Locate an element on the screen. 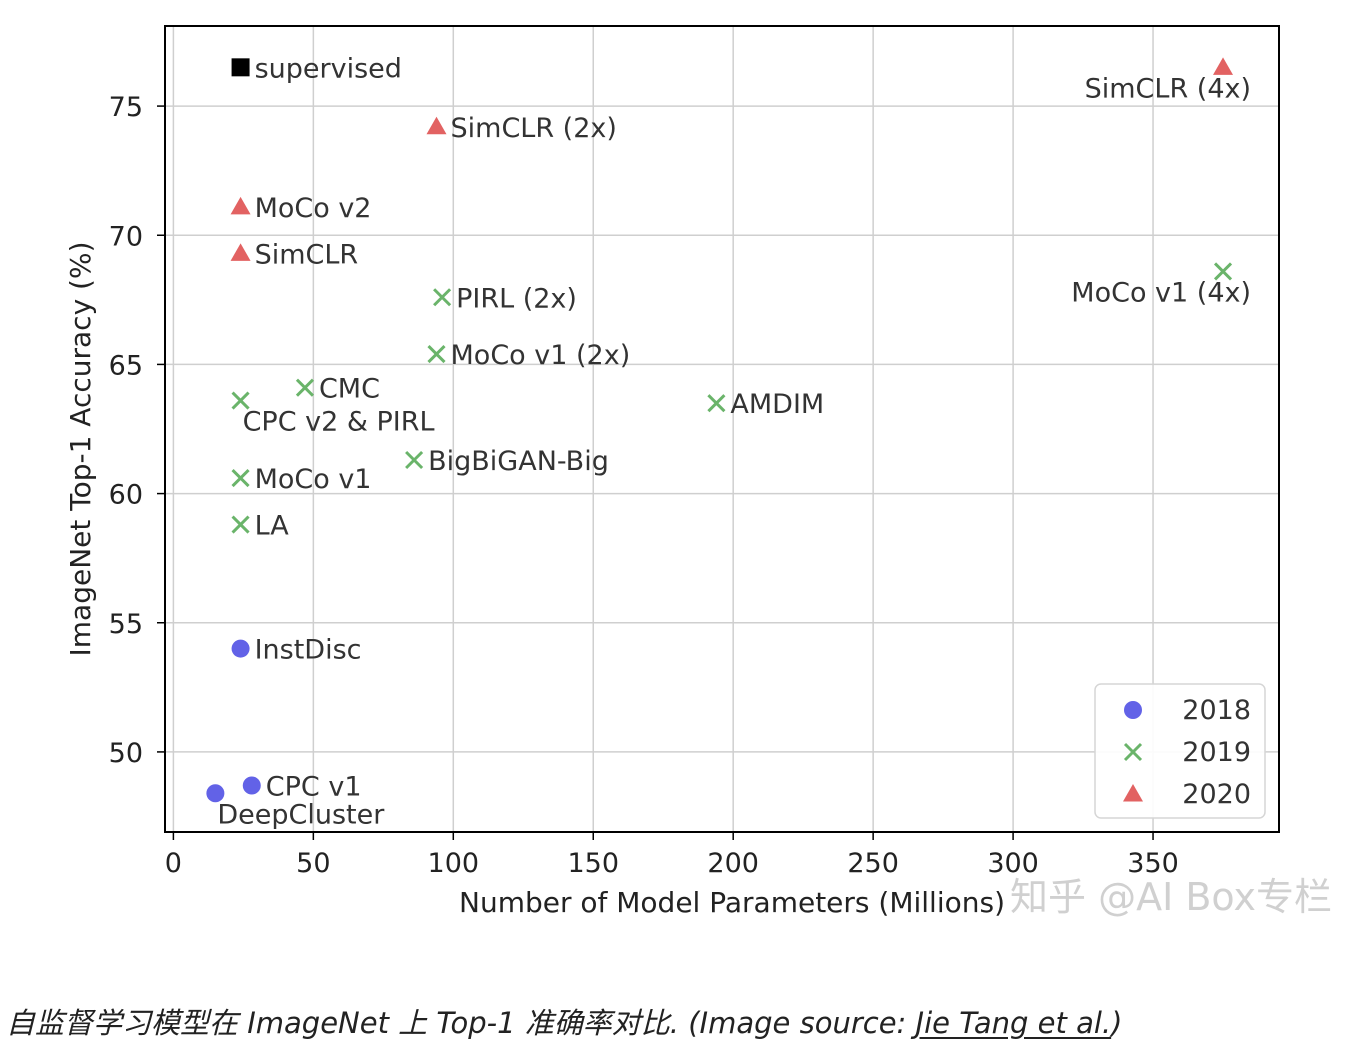 The height and width of the screenshot is (1052, 1364). x-tick-label: 200 is located at coordinates (733, 863).